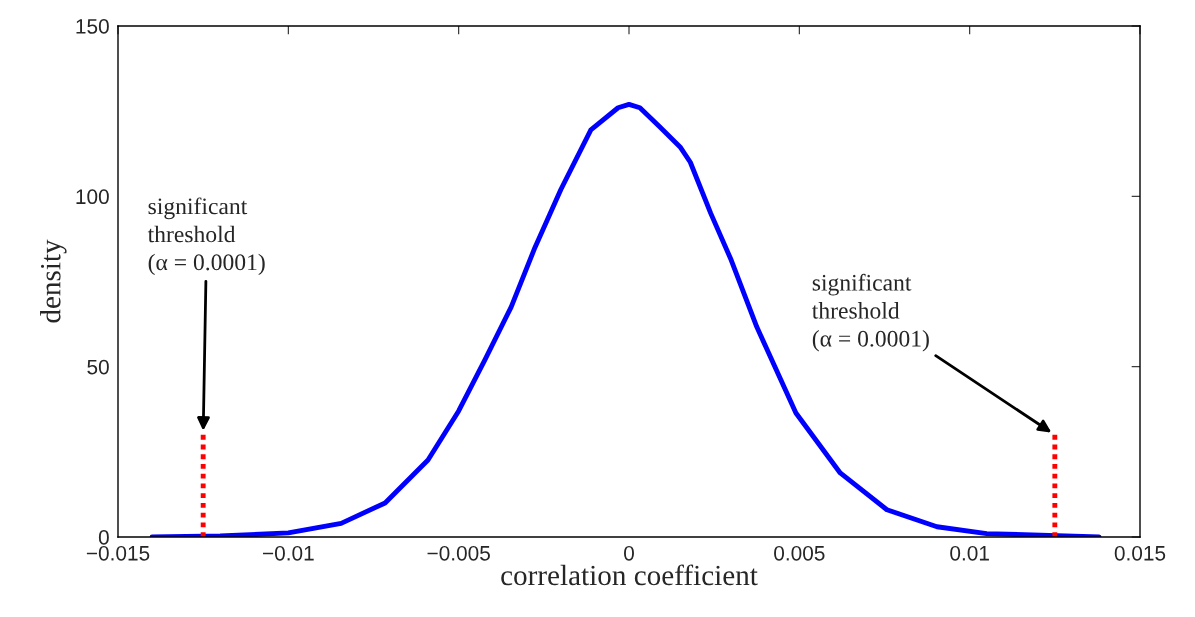 This screenshot has height=617, width=1195. Describe the element at coordinates (969, 553) in the screenshot. I see `x-tick-label: 0.01` at that location.